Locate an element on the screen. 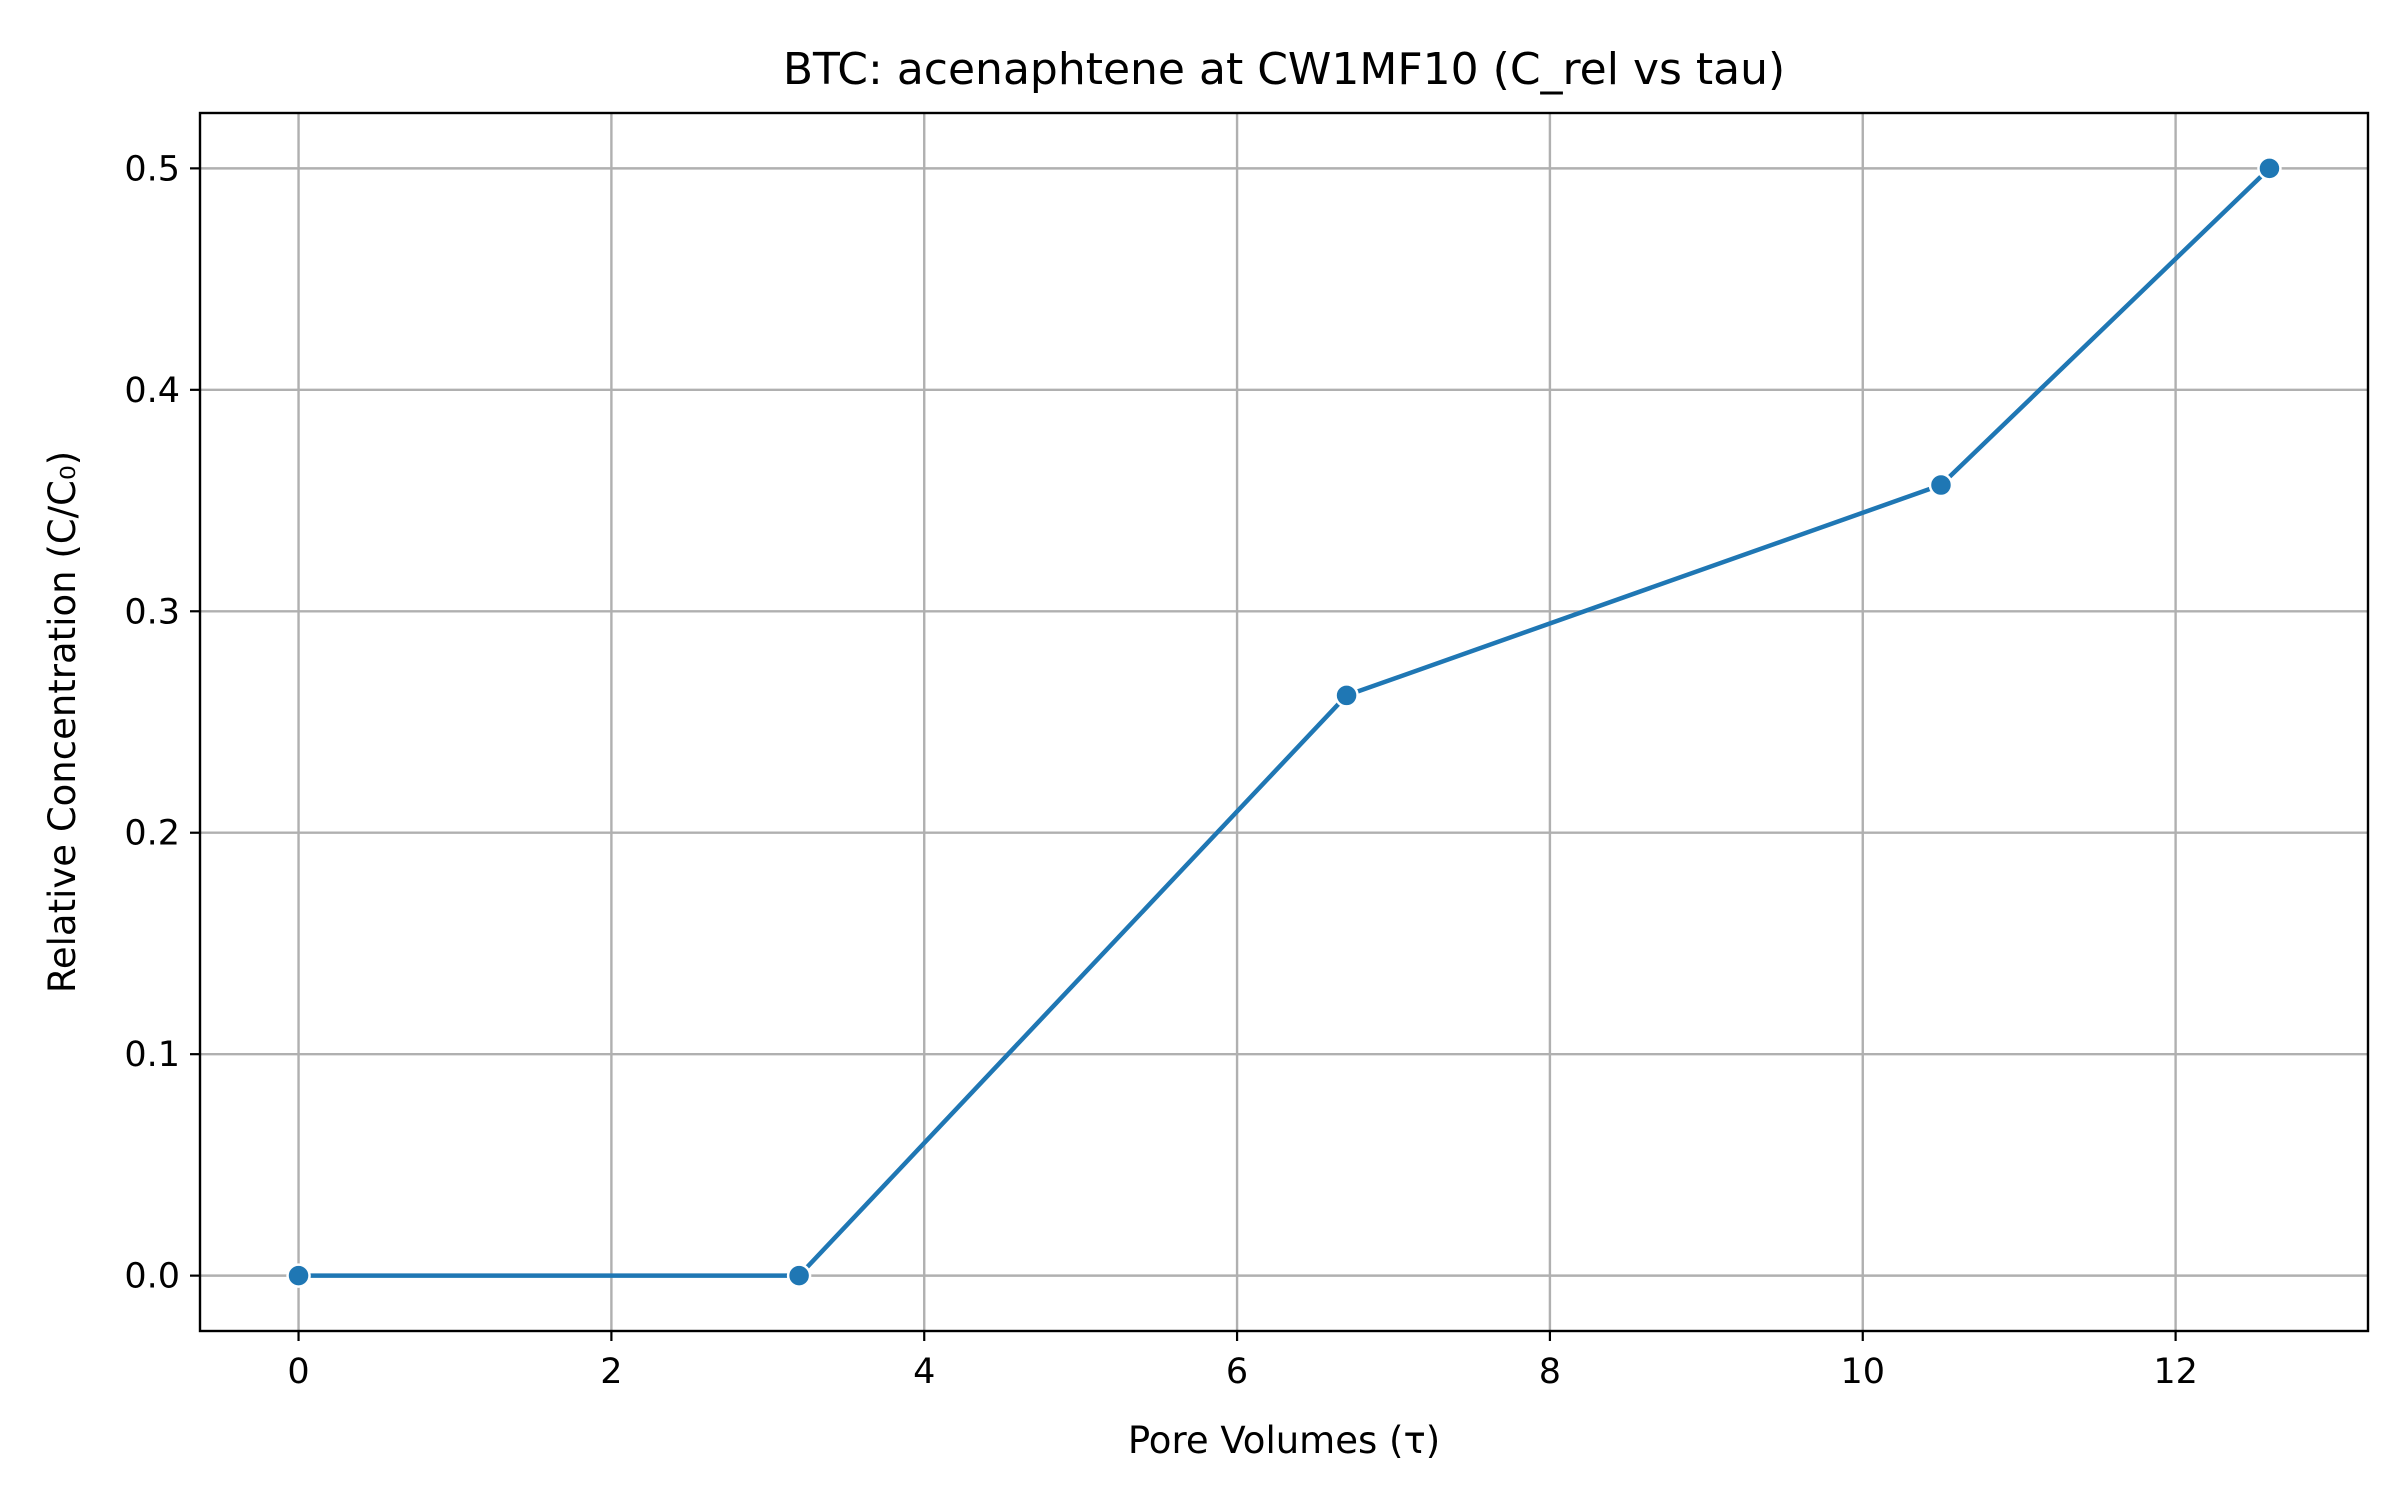  x-tick-label: 12 is located at coordinates (2175, 1372).